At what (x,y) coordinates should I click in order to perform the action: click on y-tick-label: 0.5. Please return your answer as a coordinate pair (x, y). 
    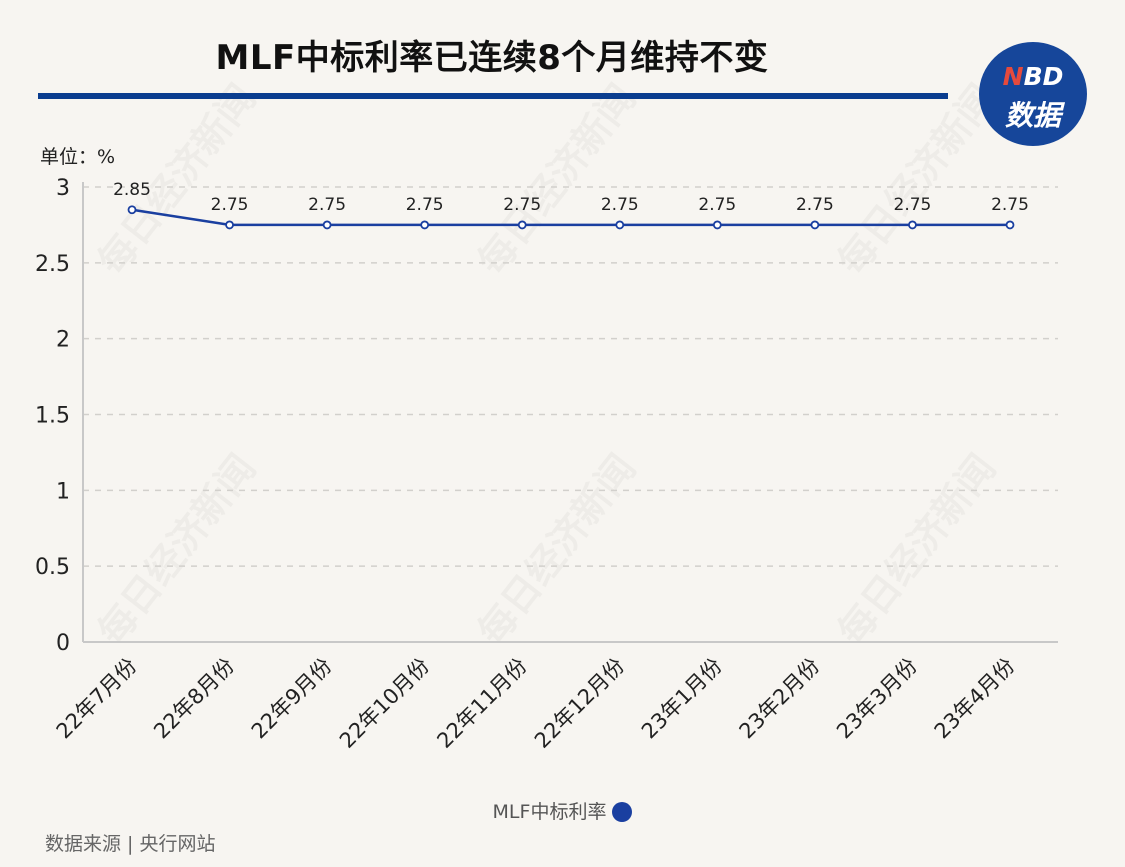
    Looking at the image, I should click on (52, 567).